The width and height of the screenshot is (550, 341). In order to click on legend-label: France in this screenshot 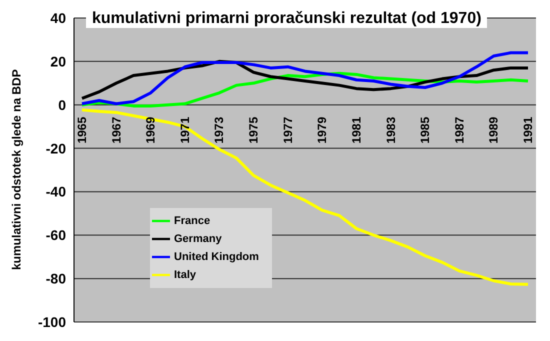, I will do `click(192, 220)`.